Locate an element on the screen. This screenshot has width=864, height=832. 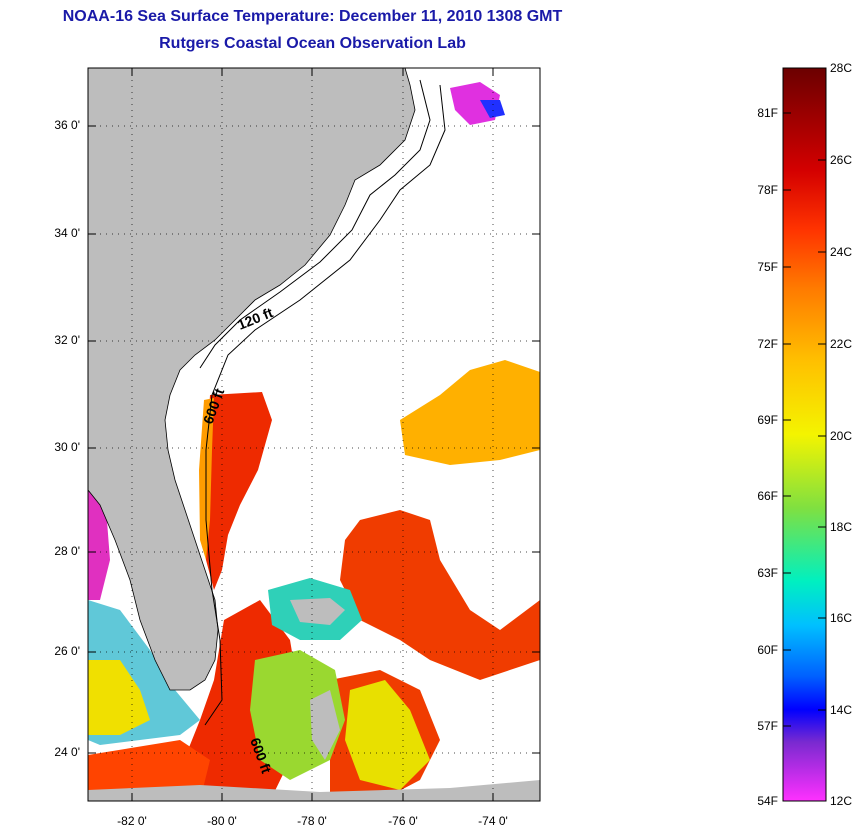
colorbar-label-63f: 63F is located at coordinates (767, 573).